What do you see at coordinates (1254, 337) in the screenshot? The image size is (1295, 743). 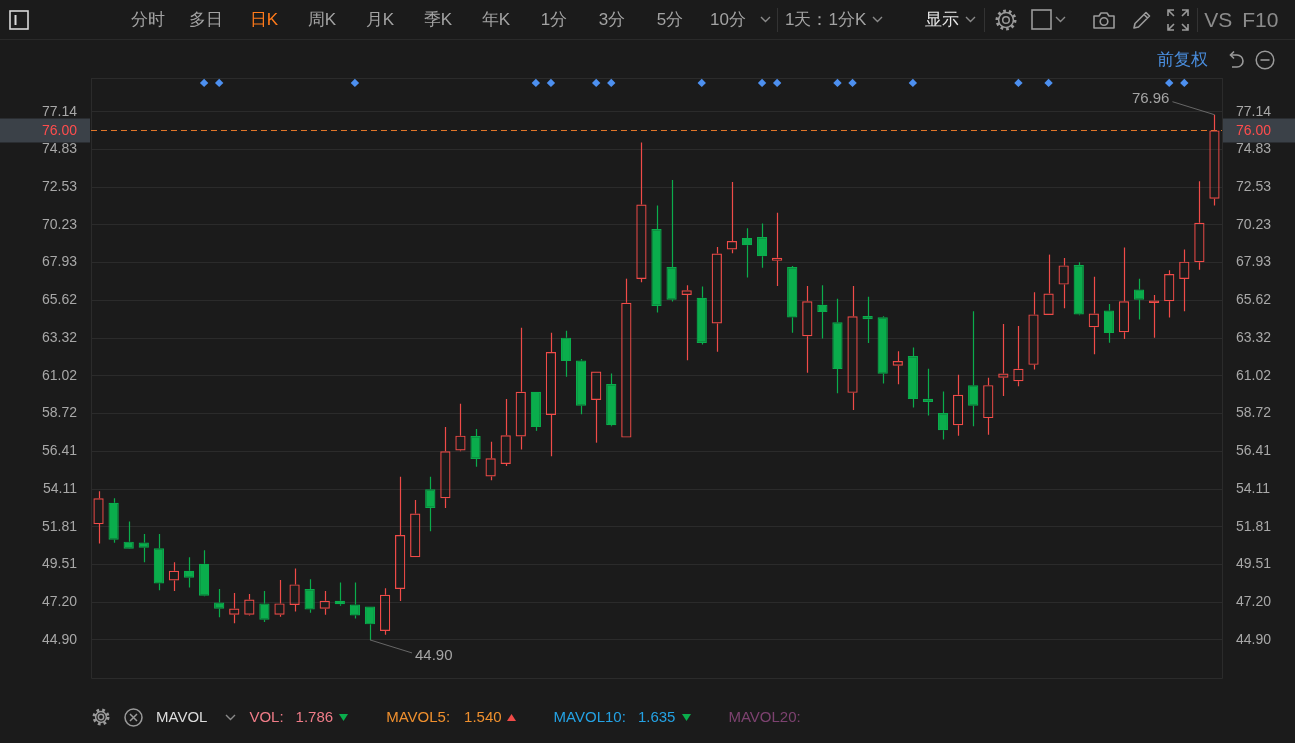 I see `y2-tick-label: 63.32` at bounding box center [1254, 337].